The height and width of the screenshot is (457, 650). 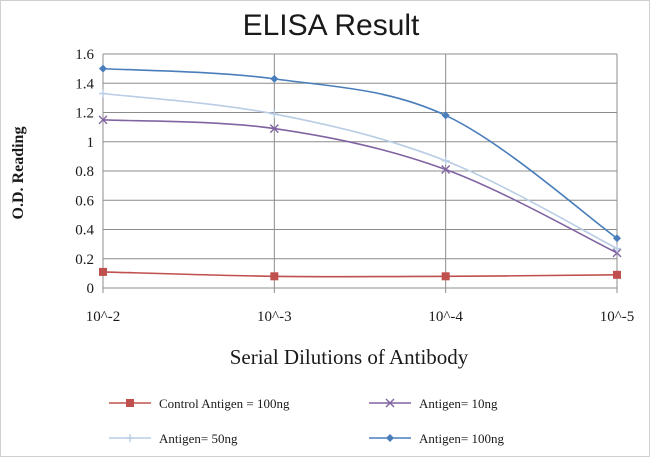 What do you see at coordinates (103, 317) in the screenshot?
I see `x-tick-label: 10^-2` at bounding box center [103, 317].